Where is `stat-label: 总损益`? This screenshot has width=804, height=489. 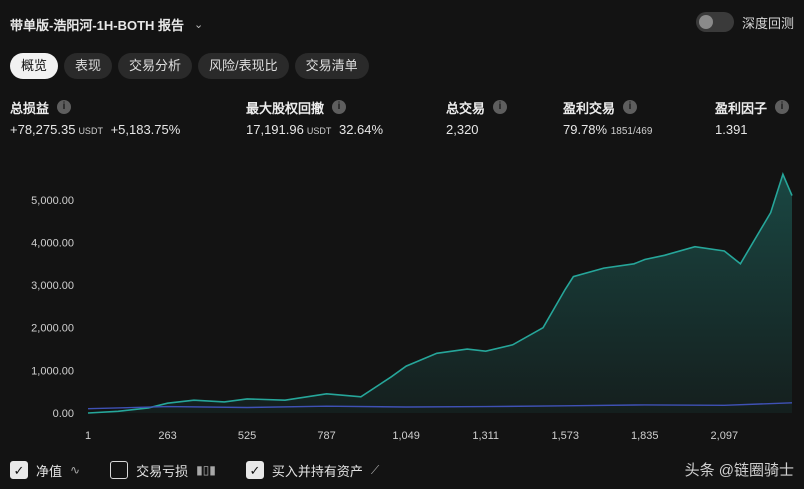
stat-label: 总损益 is located at coordinates (30, 108).